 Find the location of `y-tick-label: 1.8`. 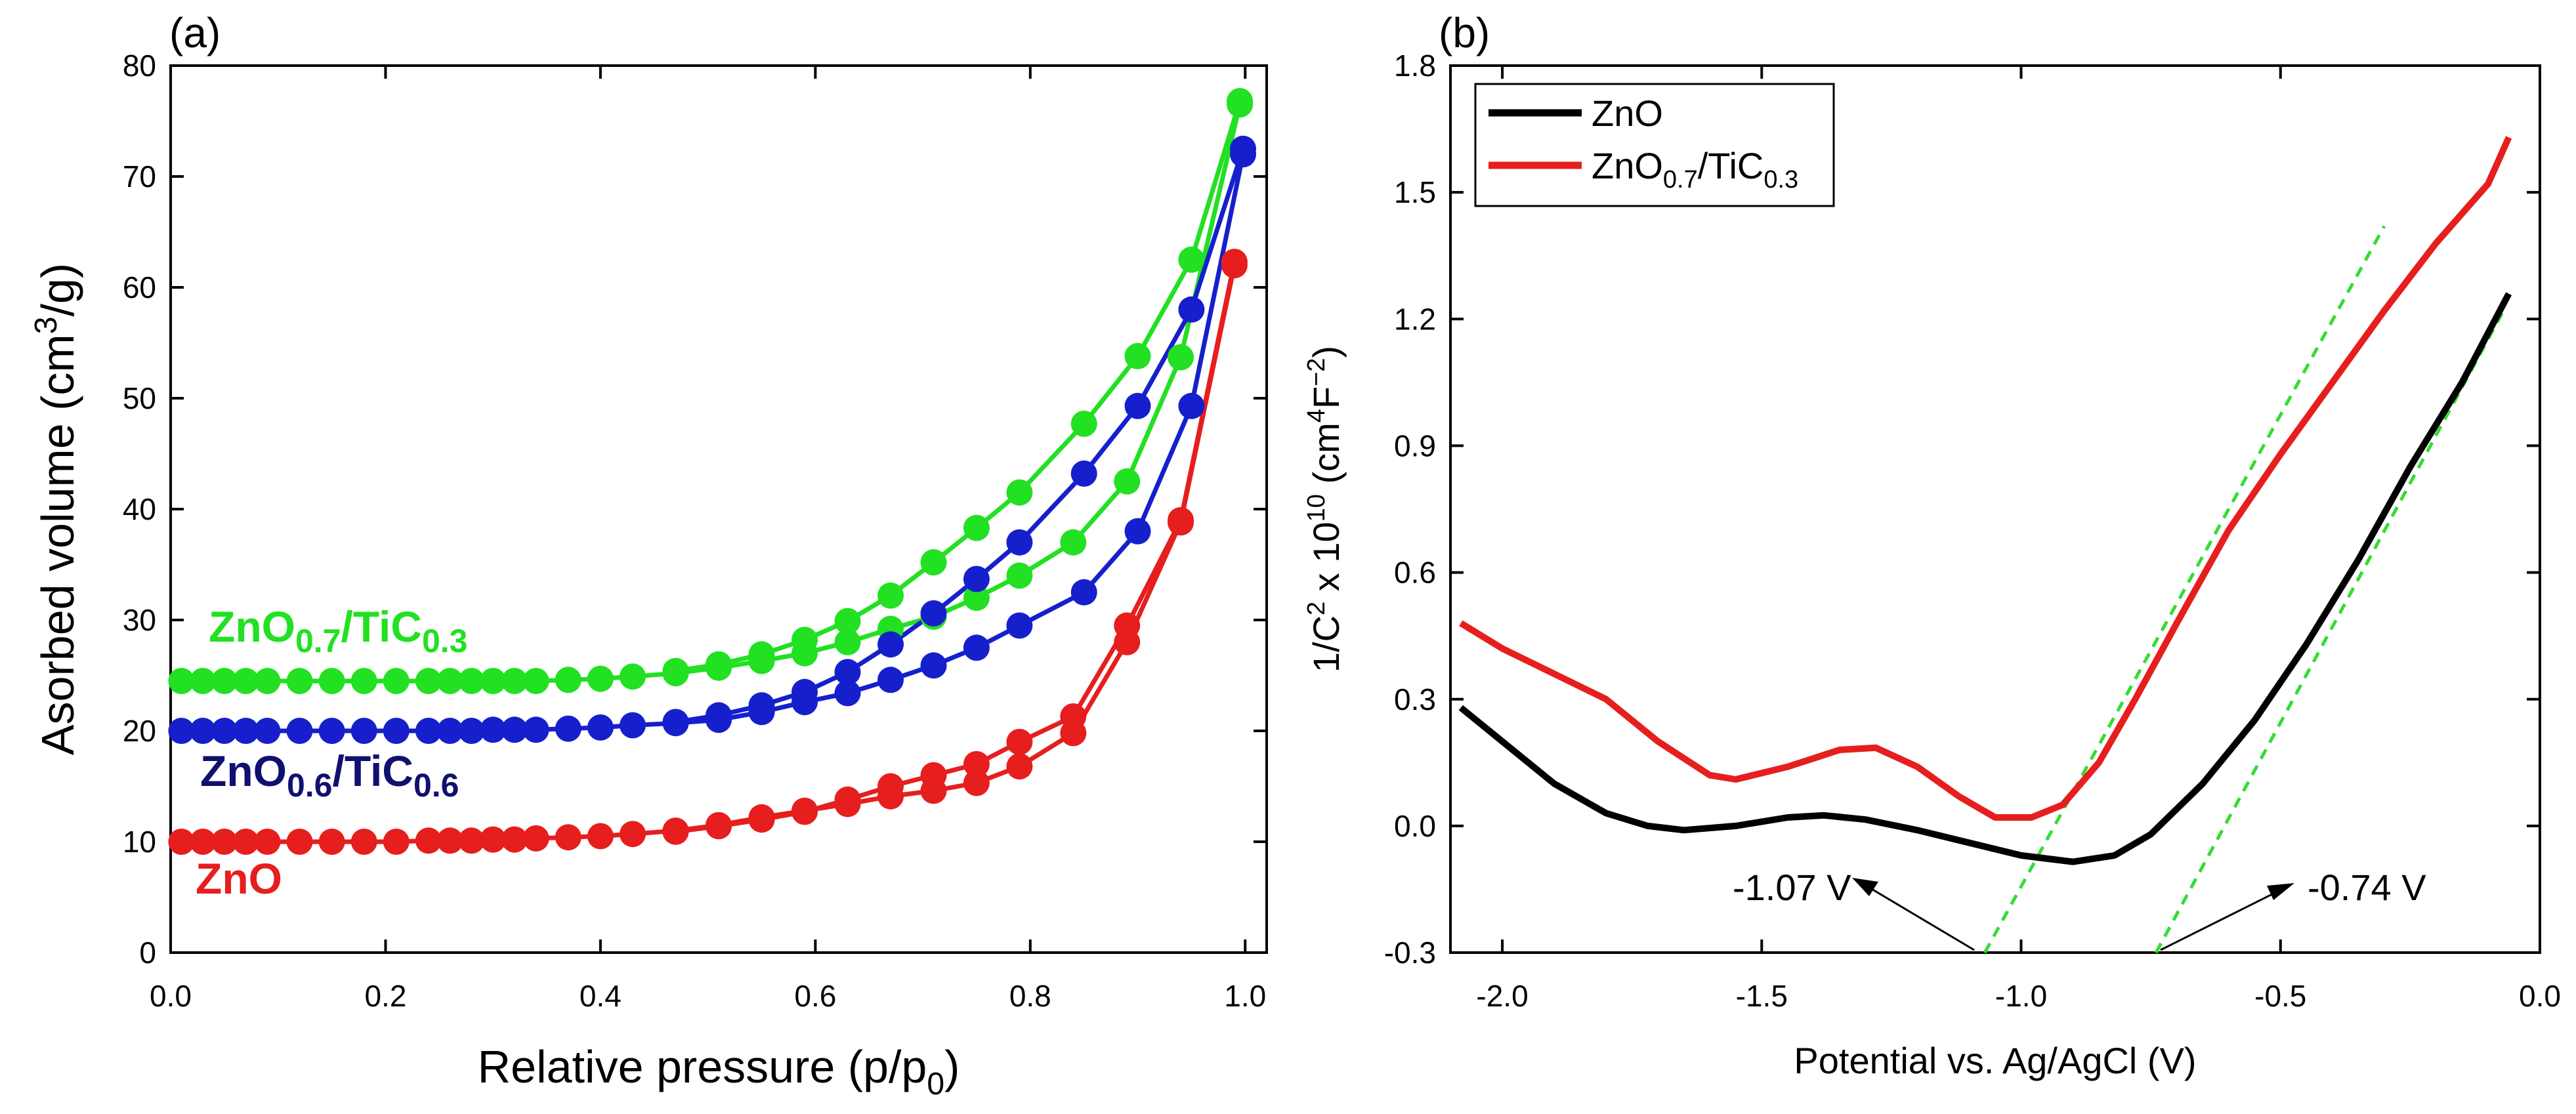

y-tick-label: 1.8 is located at coordinates (1415, 66).